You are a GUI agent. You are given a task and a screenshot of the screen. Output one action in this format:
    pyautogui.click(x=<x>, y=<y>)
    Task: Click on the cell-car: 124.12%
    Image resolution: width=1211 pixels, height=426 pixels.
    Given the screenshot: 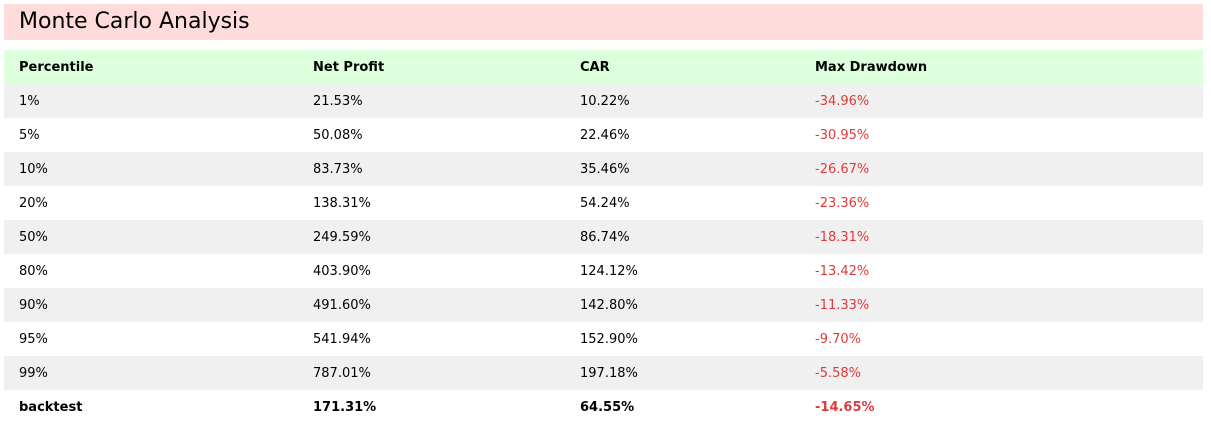 What is the action you would take?
    pyautogui.click(x=609, y=271)
    